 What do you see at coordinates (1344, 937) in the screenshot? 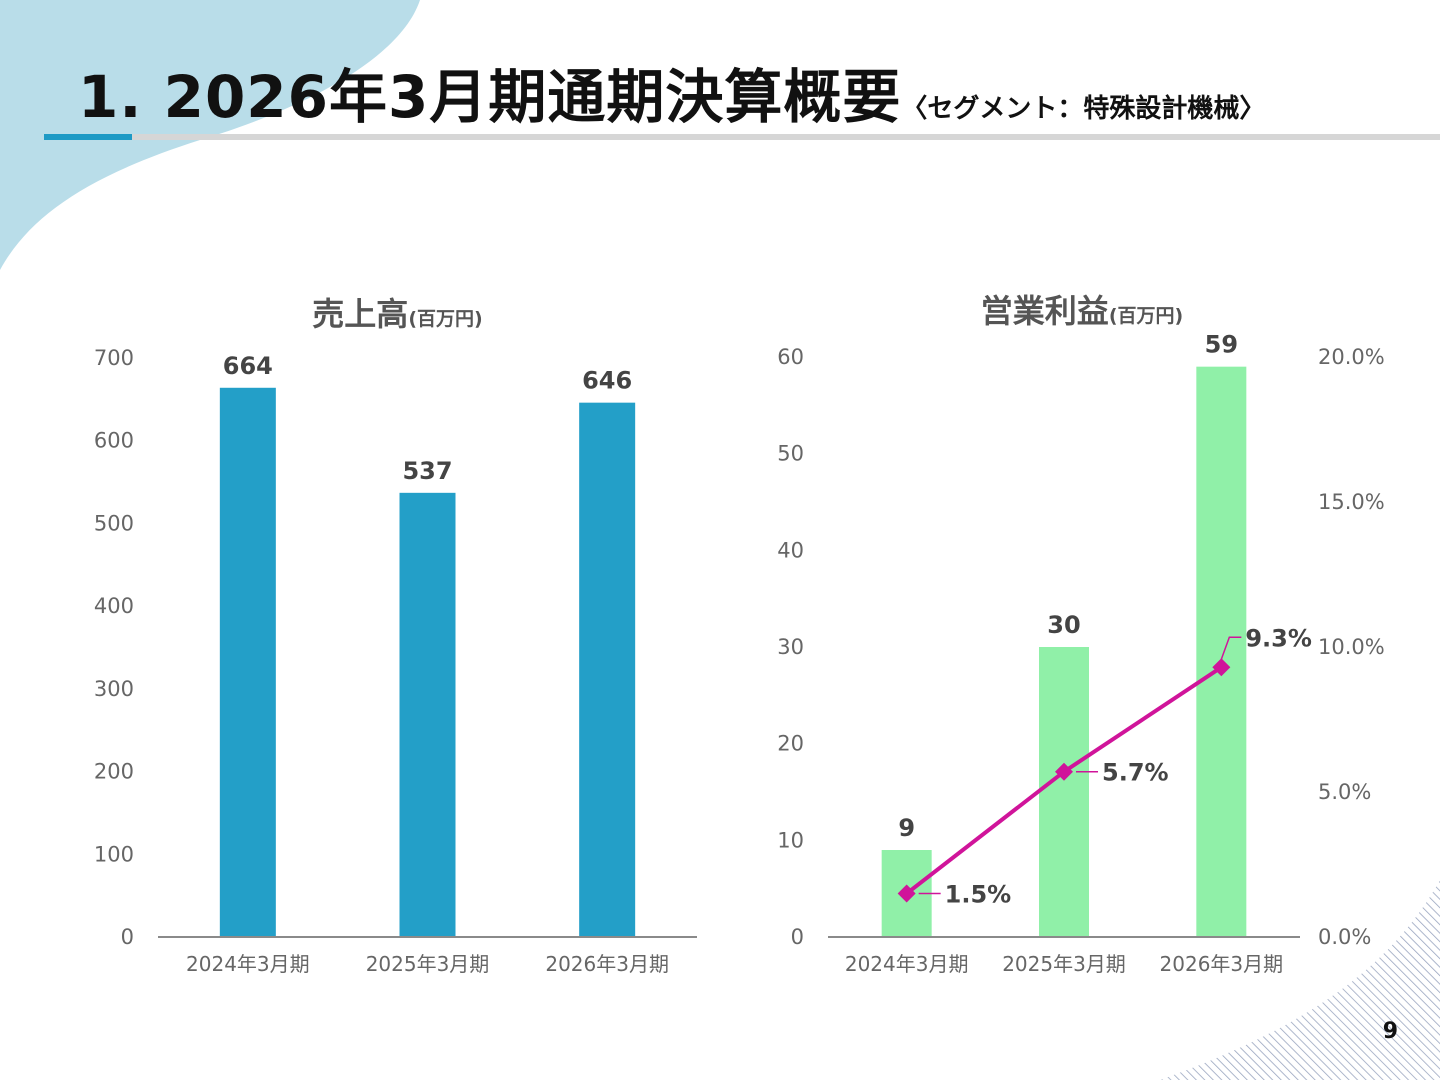
I see `margin-y2-tick: 0.0%` at bounding box center [1344, 937].